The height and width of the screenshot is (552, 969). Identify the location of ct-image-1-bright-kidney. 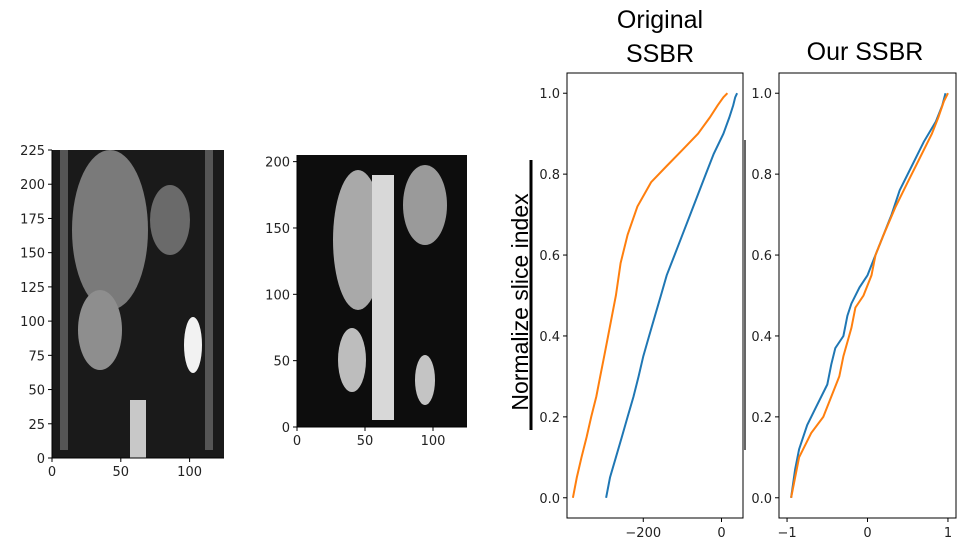
(193, 345).